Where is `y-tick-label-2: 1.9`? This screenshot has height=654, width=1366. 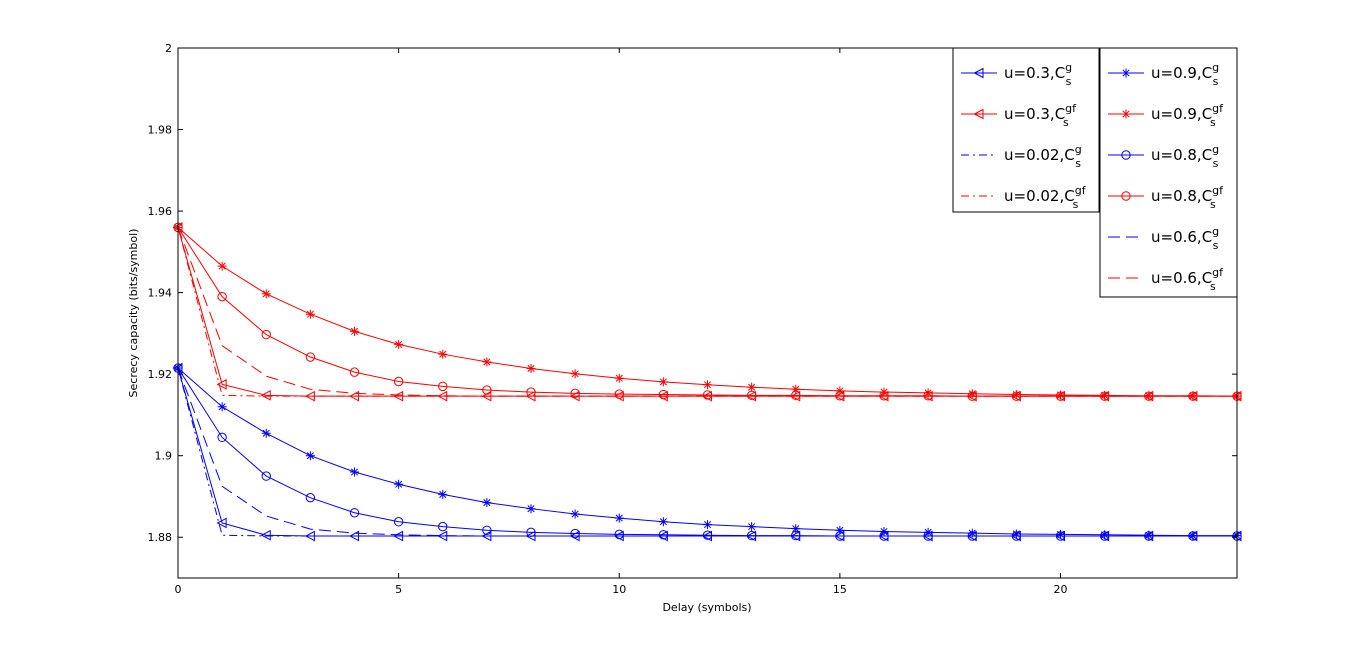
y-tick-label-2: 1.9 is located at coordinates (164, 456).